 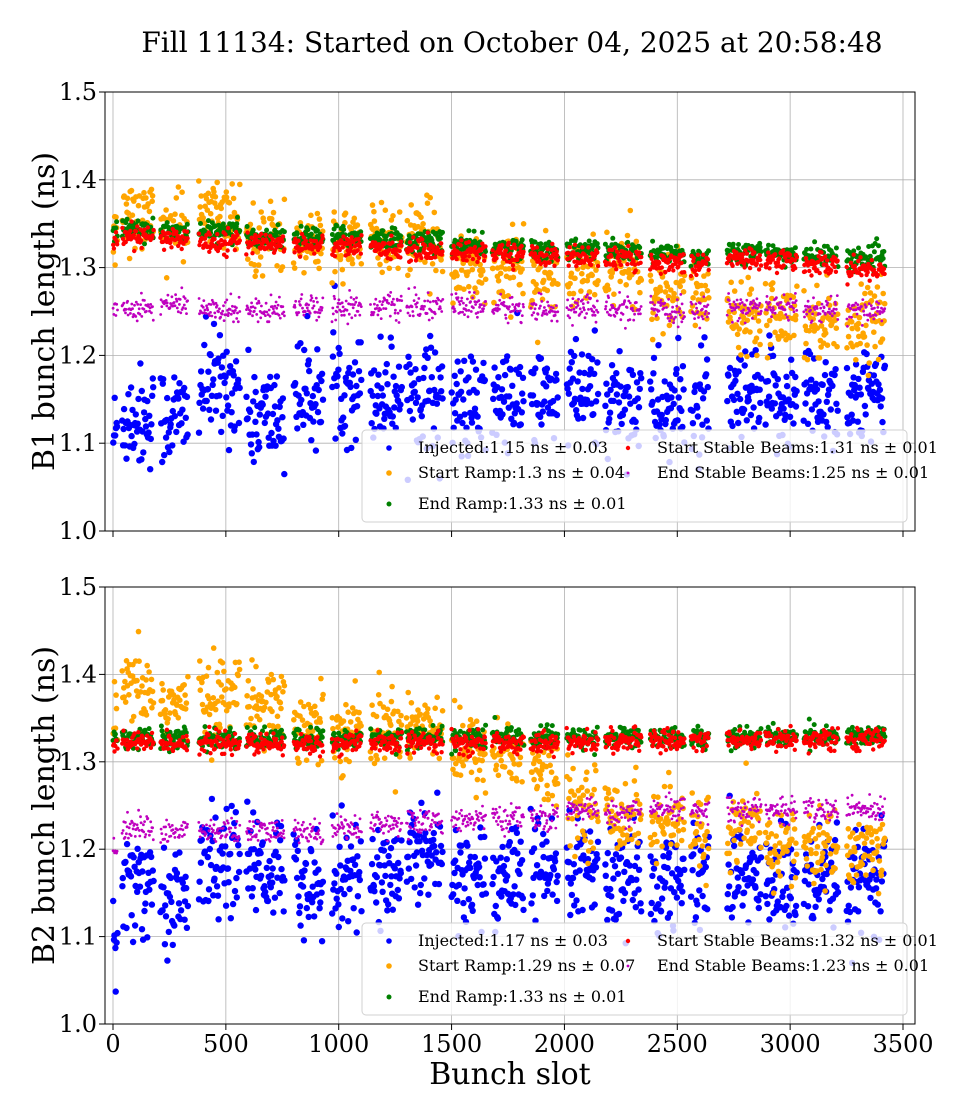 I want to click on x-tick-label: 3000, so click(x=790, y=1044).